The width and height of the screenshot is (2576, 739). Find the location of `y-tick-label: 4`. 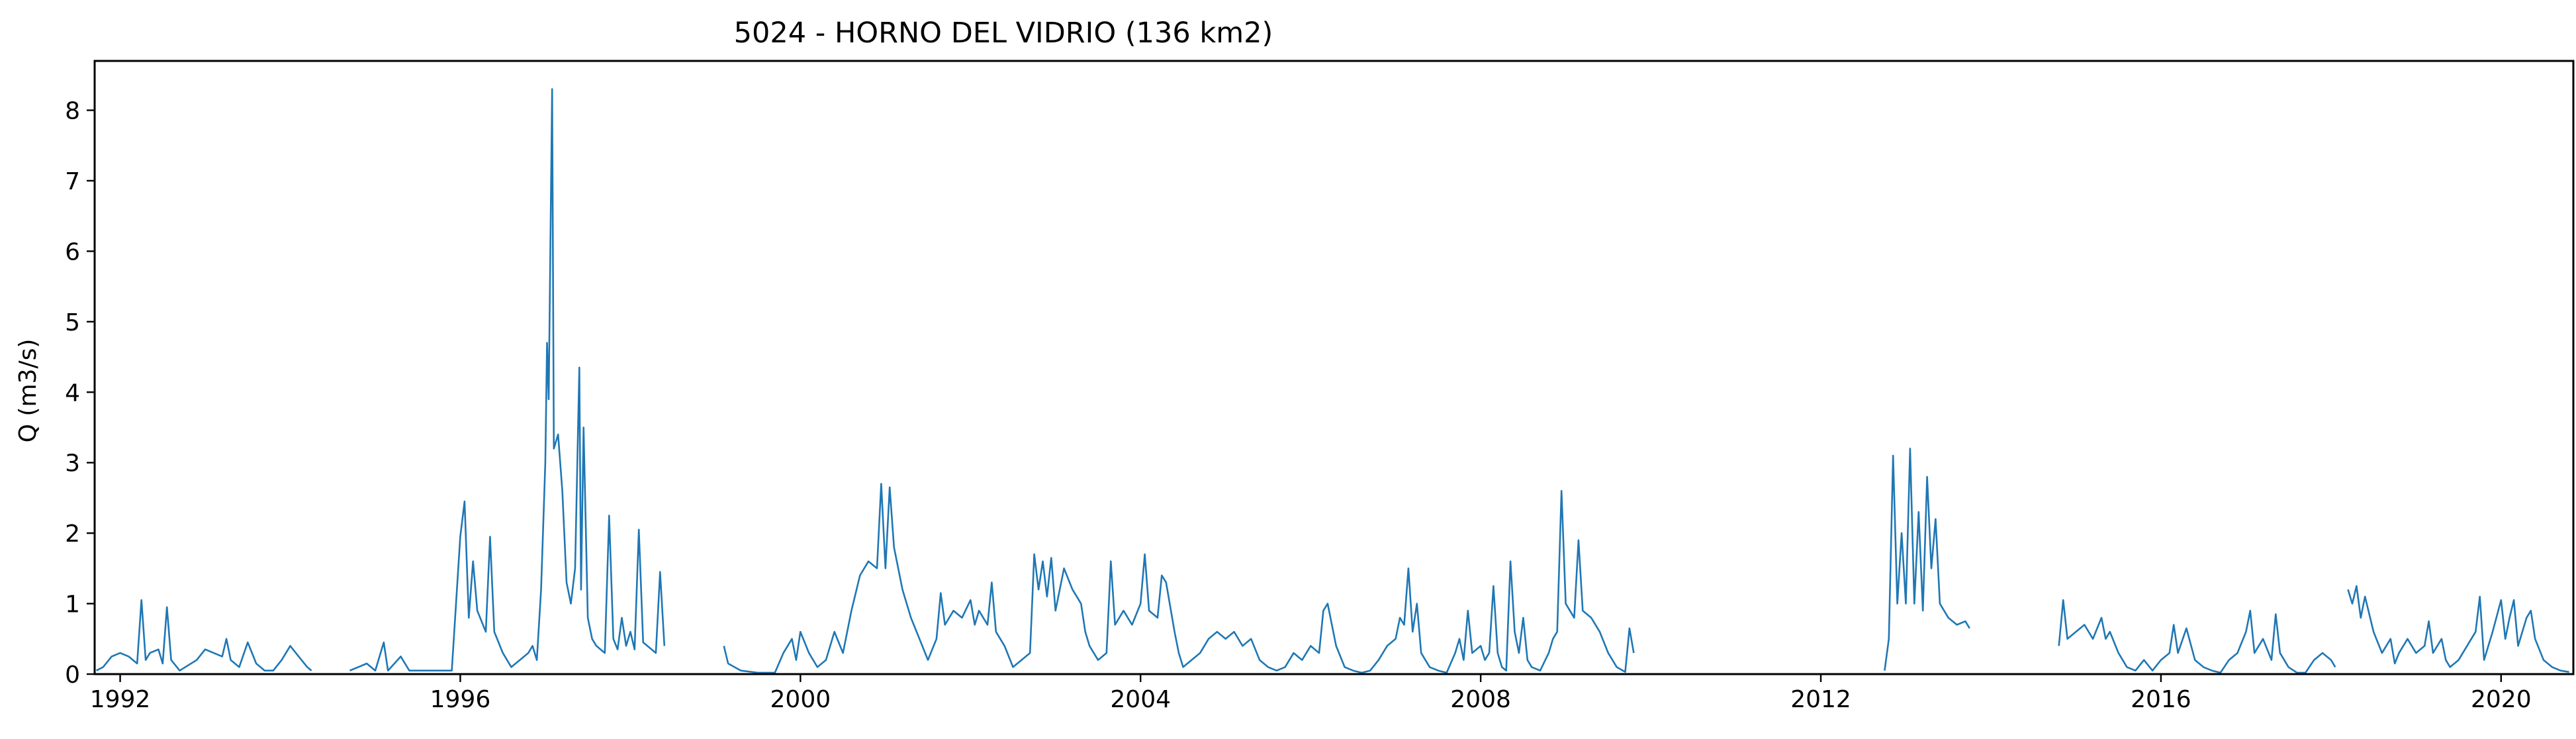

y-tick-label: 4 is located at coordinates (72, 393).